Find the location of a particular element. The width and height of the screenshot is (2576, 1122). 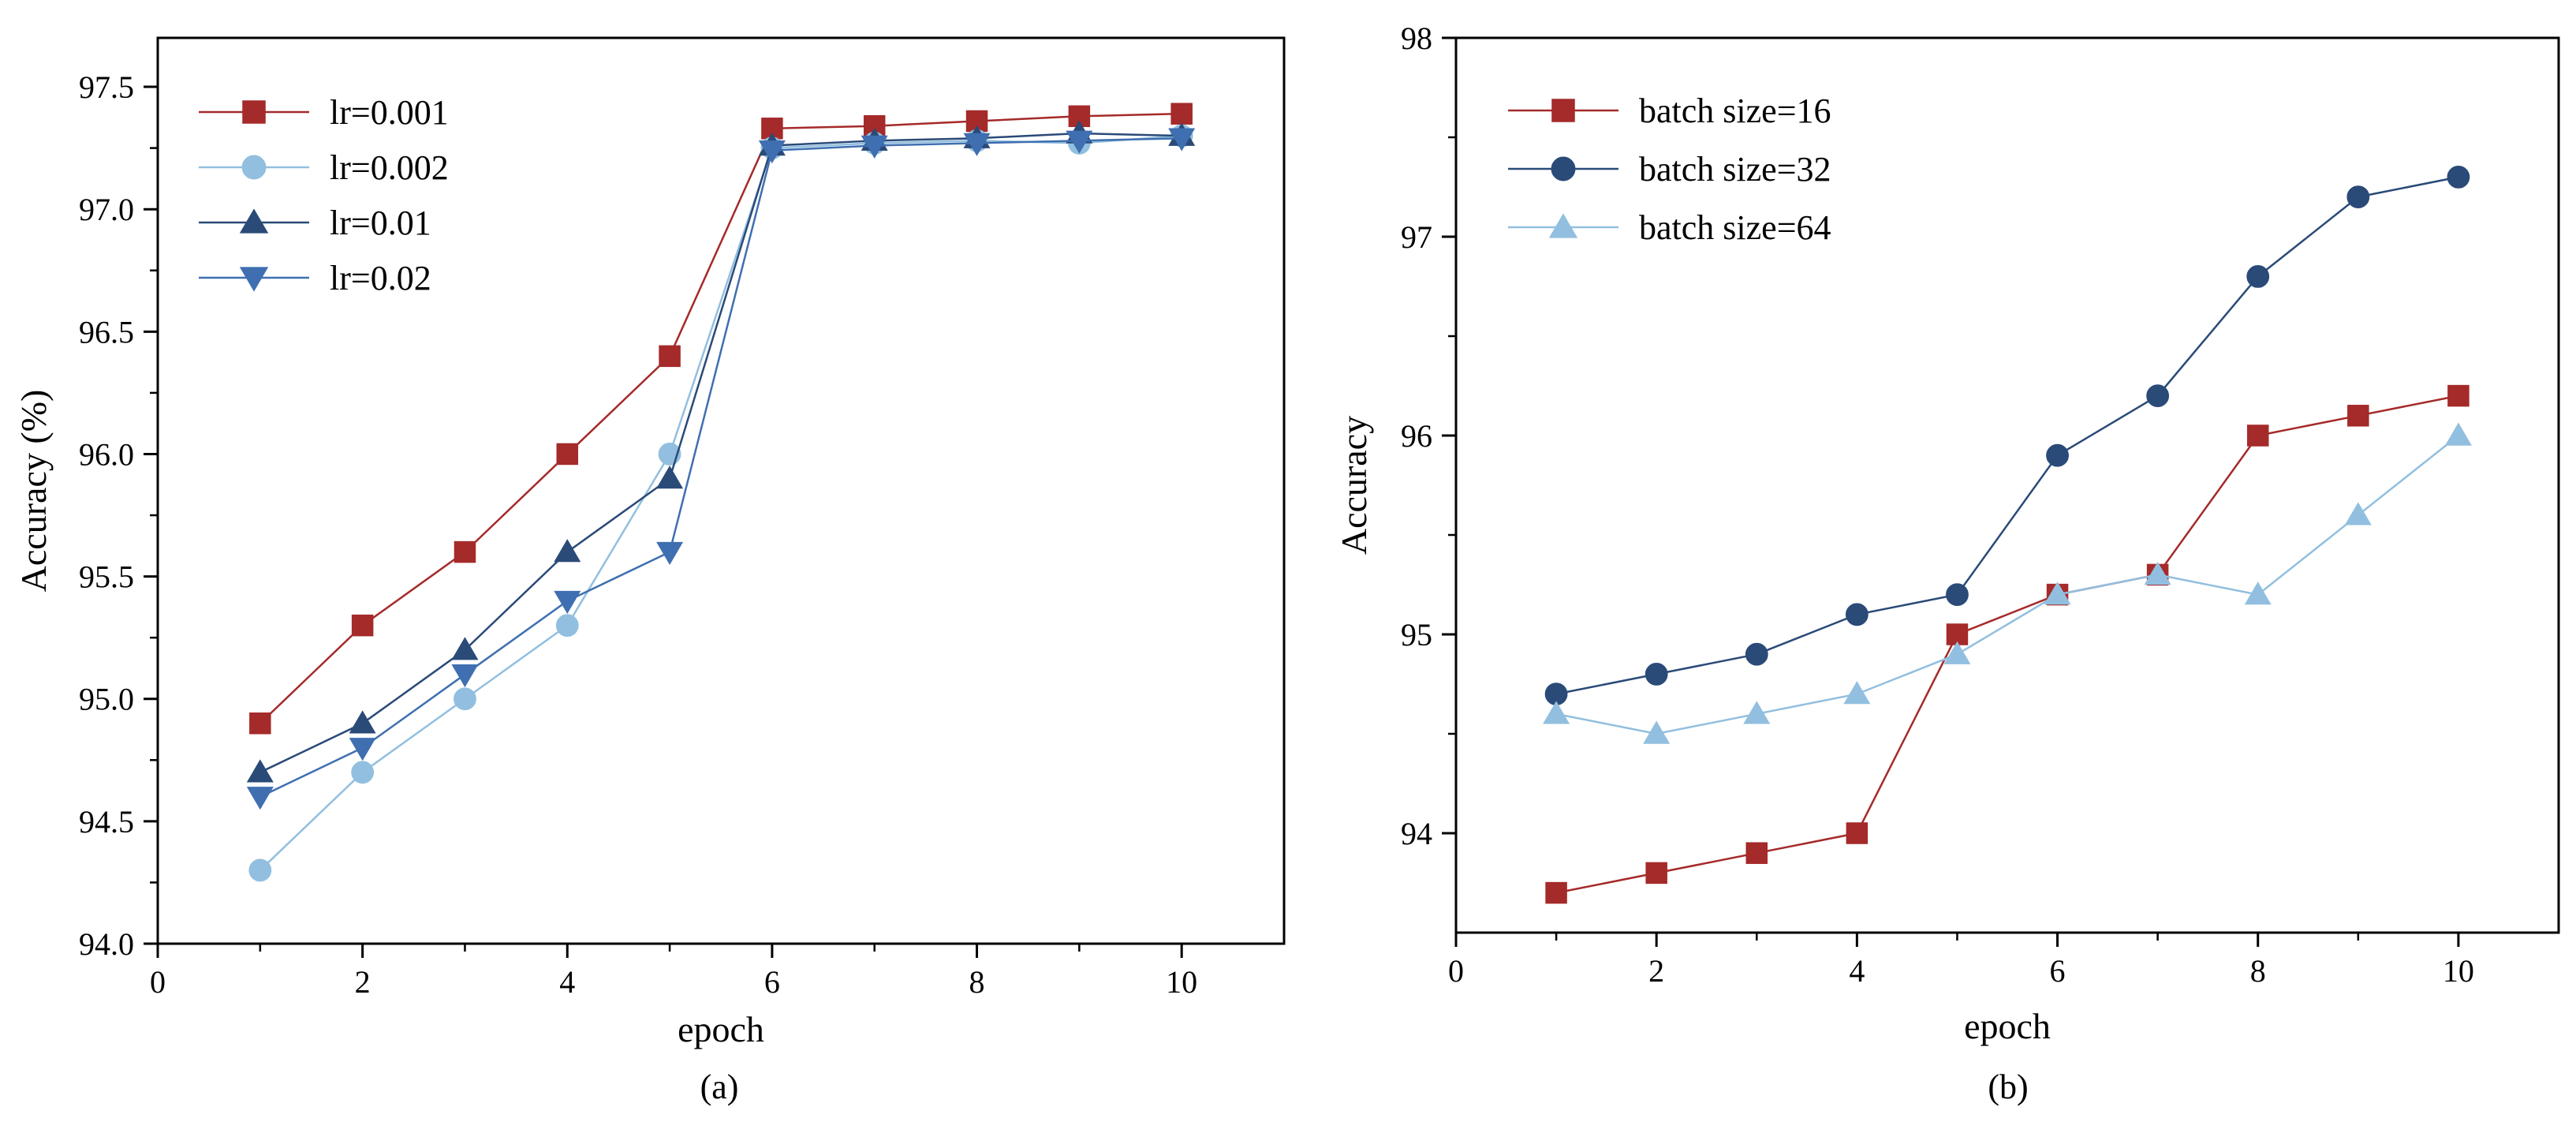

legend: batch size=16 batch size=32 batch size=64 is located at coordinates (1669, 169).